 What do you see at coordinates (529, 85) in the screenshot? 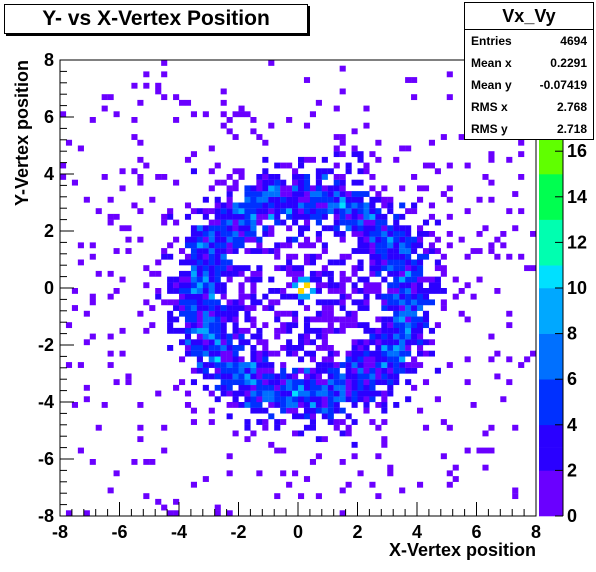
I see `stats-row-mean-y: Mean y -0.07419` at bounding box center [529, 85].